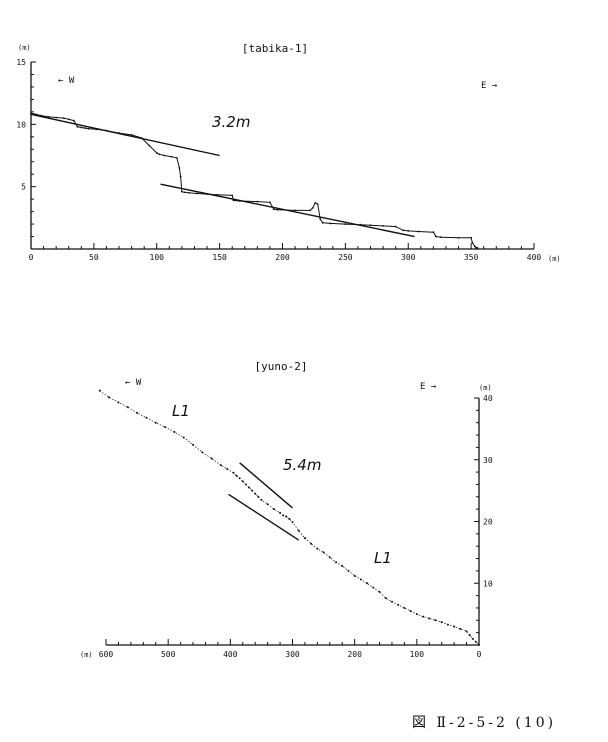 This screenshot has height=742, width=608. I want to click on x-tick-label: 150, so click(219, 257).